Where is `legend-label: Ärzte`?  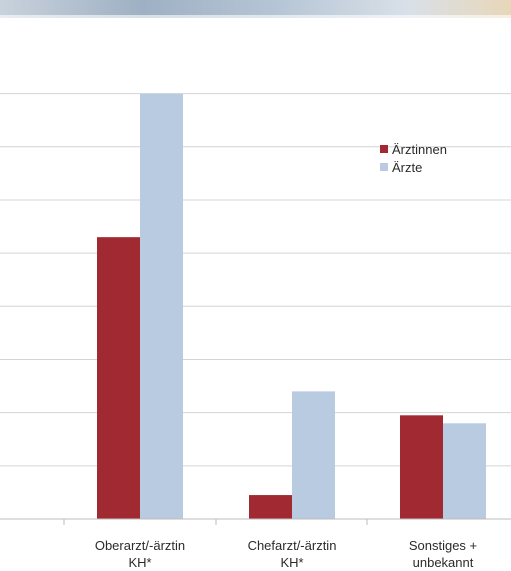 legend-label: Ärzte is located at coordinates (407, 167).